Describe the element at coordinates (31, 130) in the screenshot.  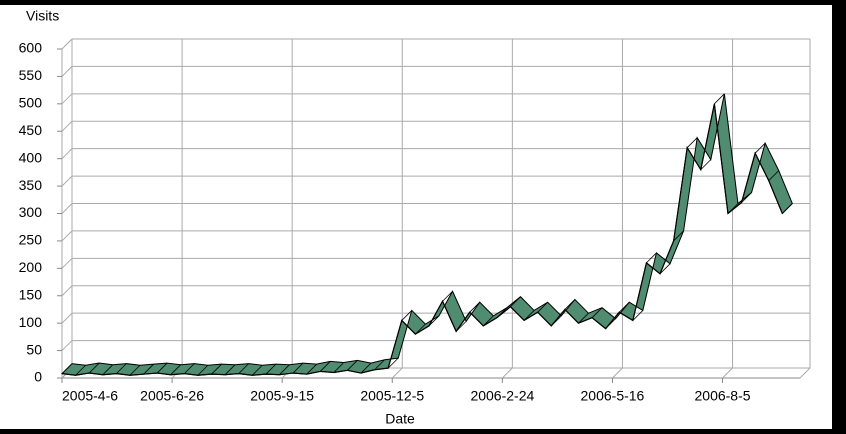
I see `y-tick-label: 450` at that location.